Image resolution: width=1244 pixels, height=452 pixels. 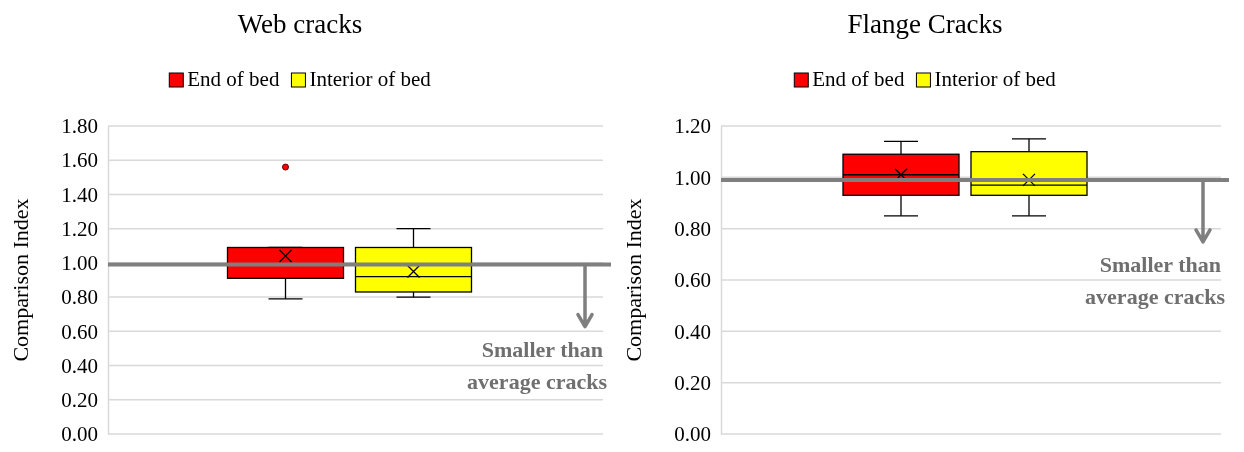 I want to click on y-tick-label: 1.60, so click(x=79, y=160).